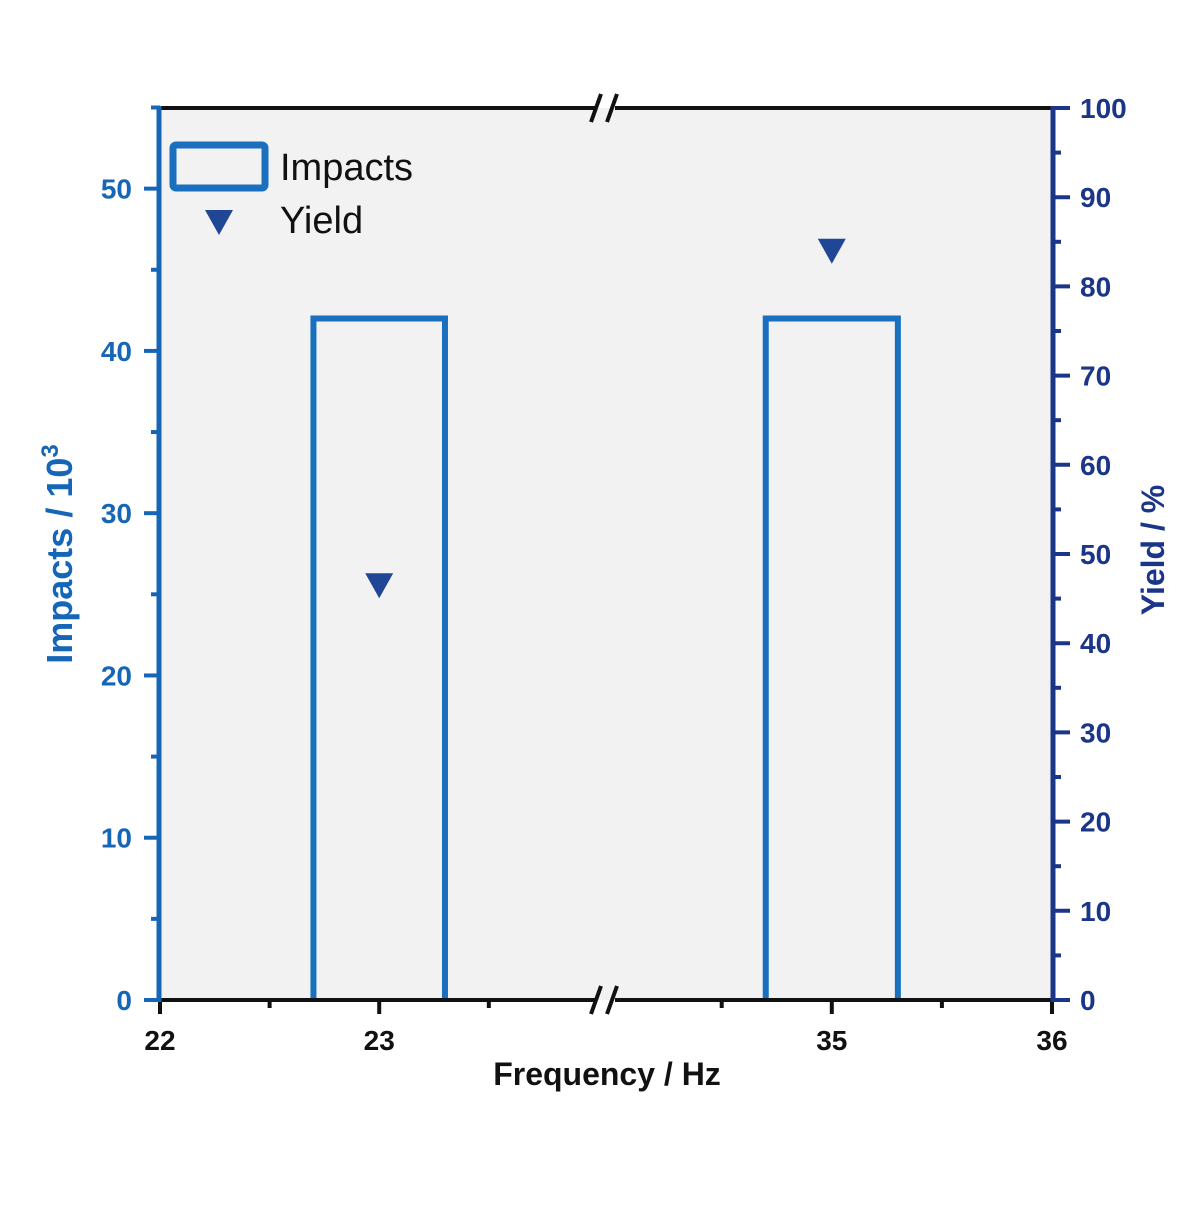 The width and height of the screenshot is (1200, 1205). Describe the element at coordinates (1095, 376) in the screenshot. I see `y-right-tick-label: 70` at that location.